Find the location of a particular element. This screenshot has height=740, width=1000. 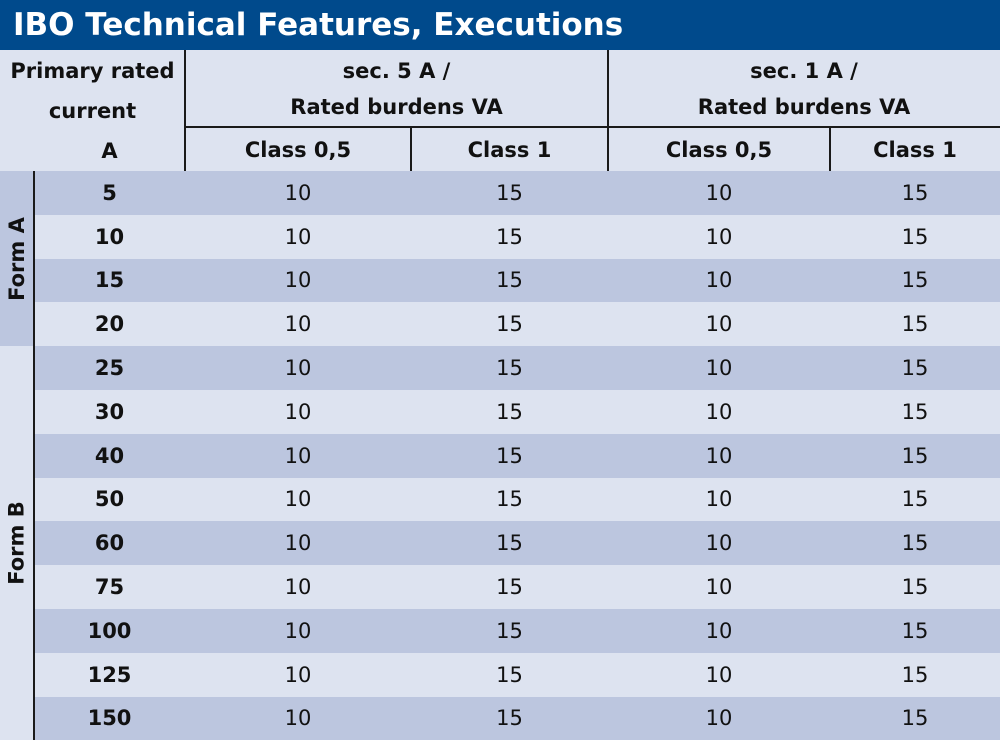

table-row: 75 10 15 10 15 is located at coordinates (517, 587).